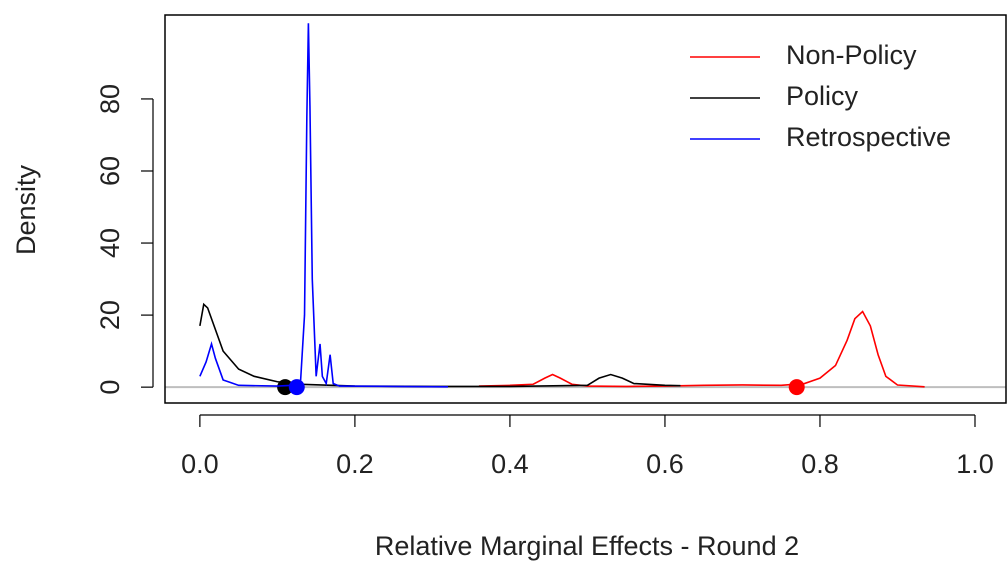  I want to click on y-axis-title: Density, so click(26, 209).